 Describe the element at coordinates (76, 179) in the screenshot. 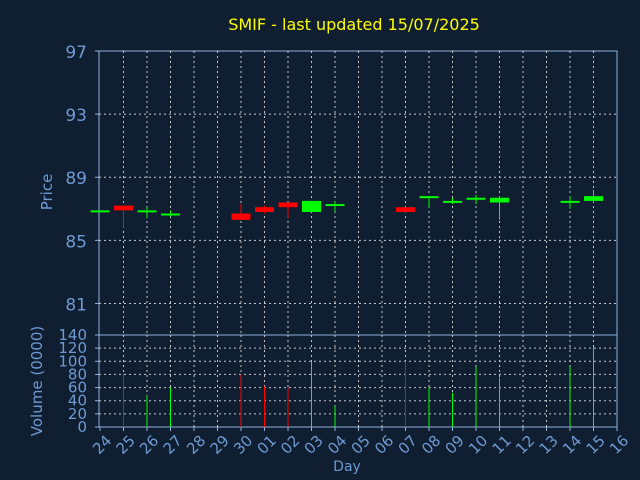

I see `price-tick-label: 89` at that location.